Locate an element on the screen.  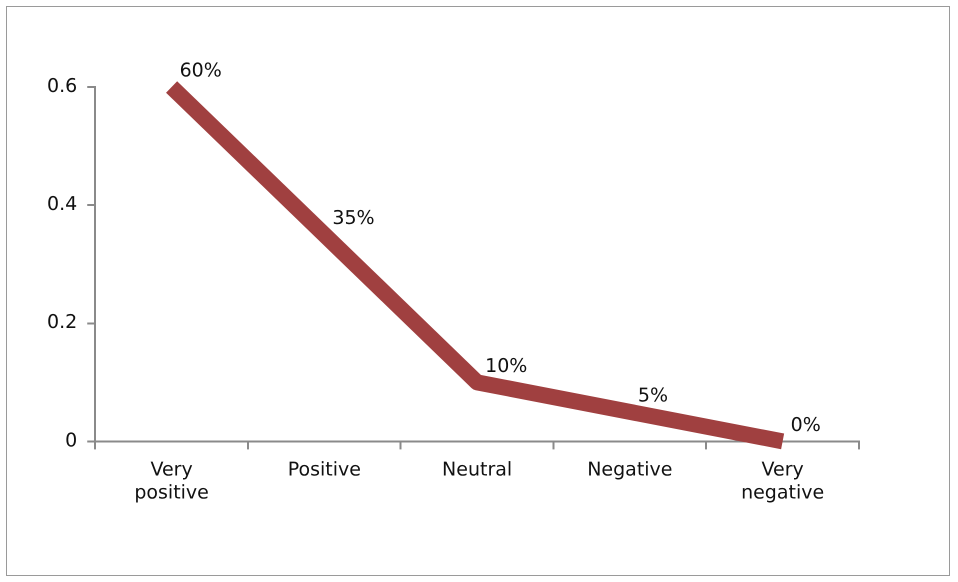
y-tick-label: 0.4 is located at coordinates (62, 204).